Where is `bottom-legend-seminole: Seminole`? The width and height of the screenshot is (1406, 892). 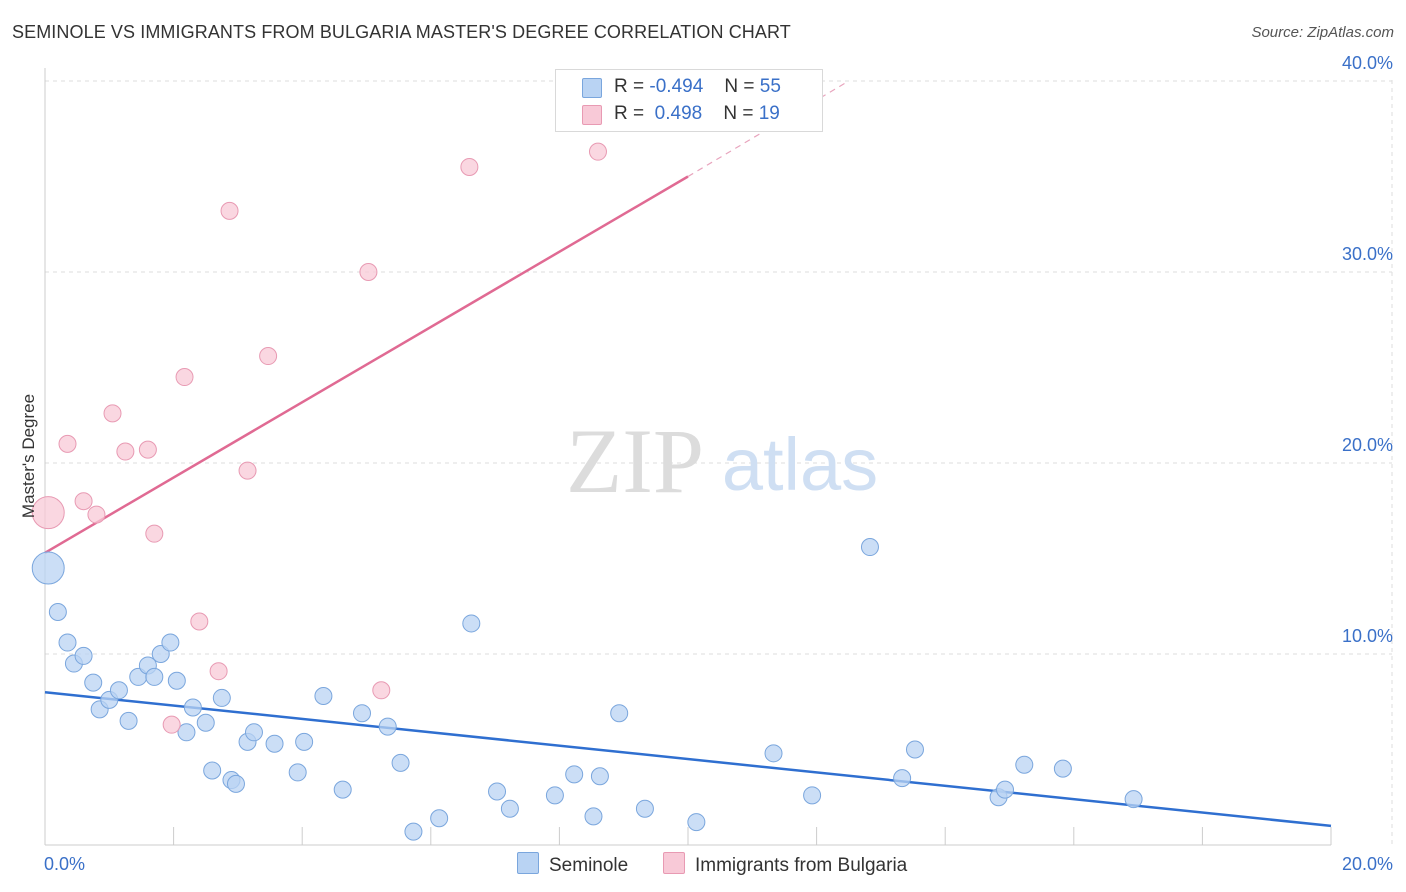
bottom-legend-seminole: Seminole is located at coordinates (572, 864).